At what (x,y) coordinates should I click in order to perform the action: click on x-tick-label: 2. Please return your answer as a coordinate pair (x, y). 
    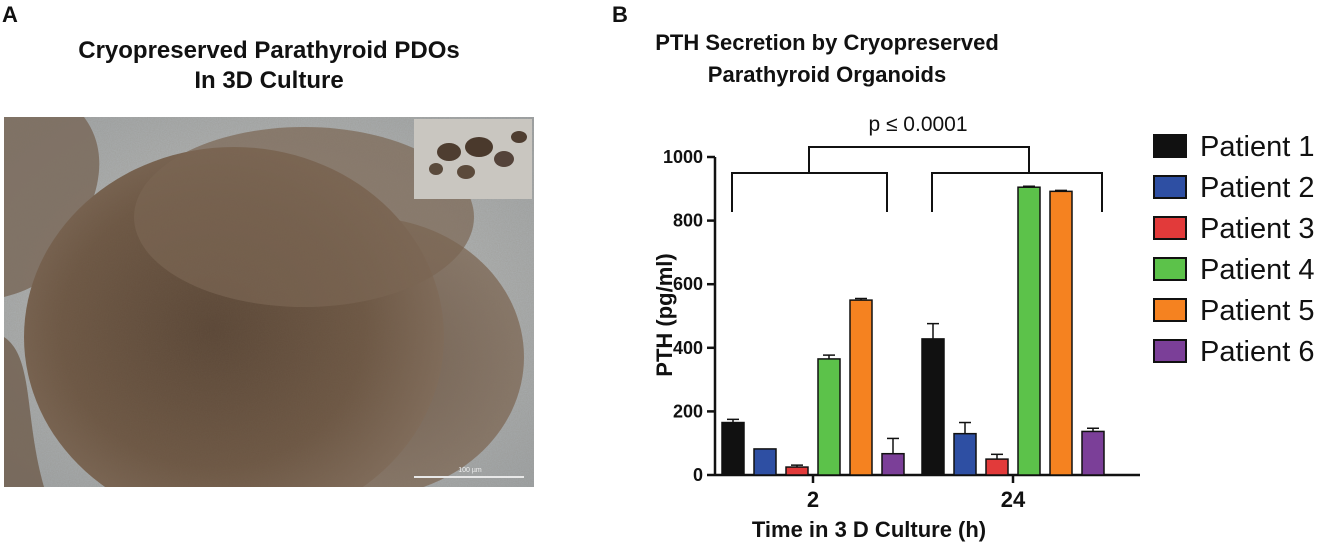
    Looking at the image, I should click on (813, 499).